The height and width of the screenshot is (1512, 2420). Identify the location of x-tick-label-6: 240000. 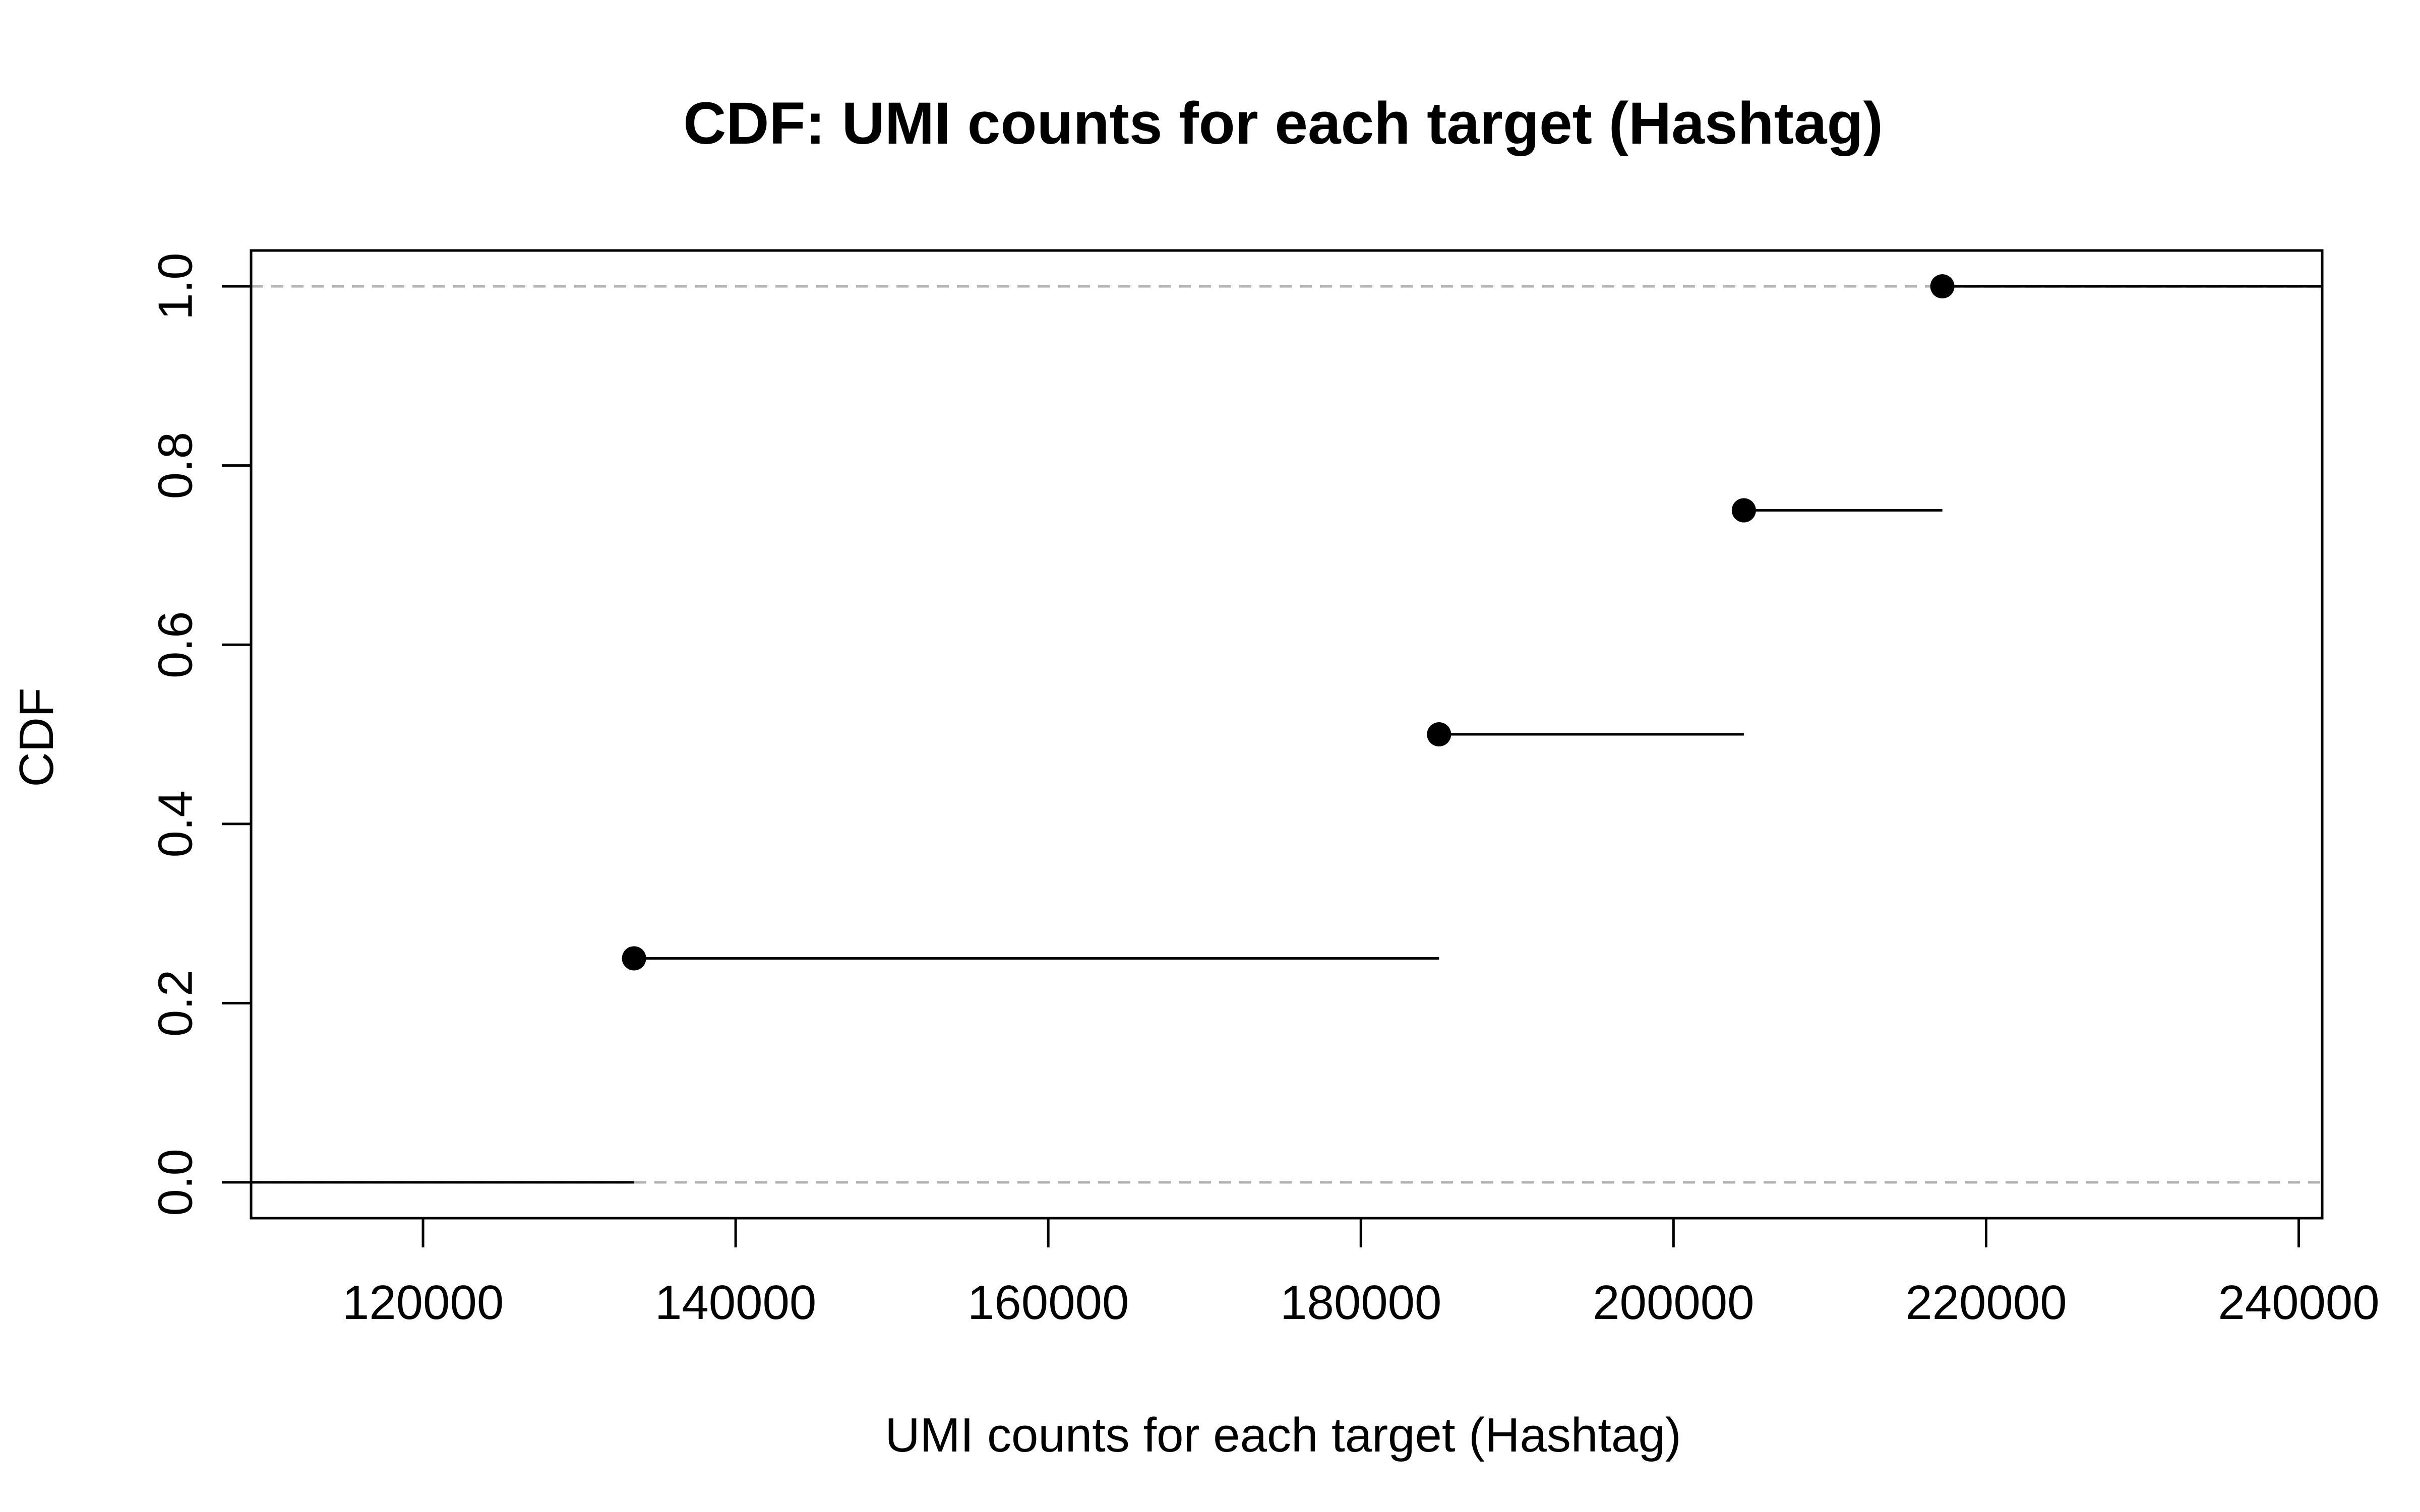
(2298, 1303).